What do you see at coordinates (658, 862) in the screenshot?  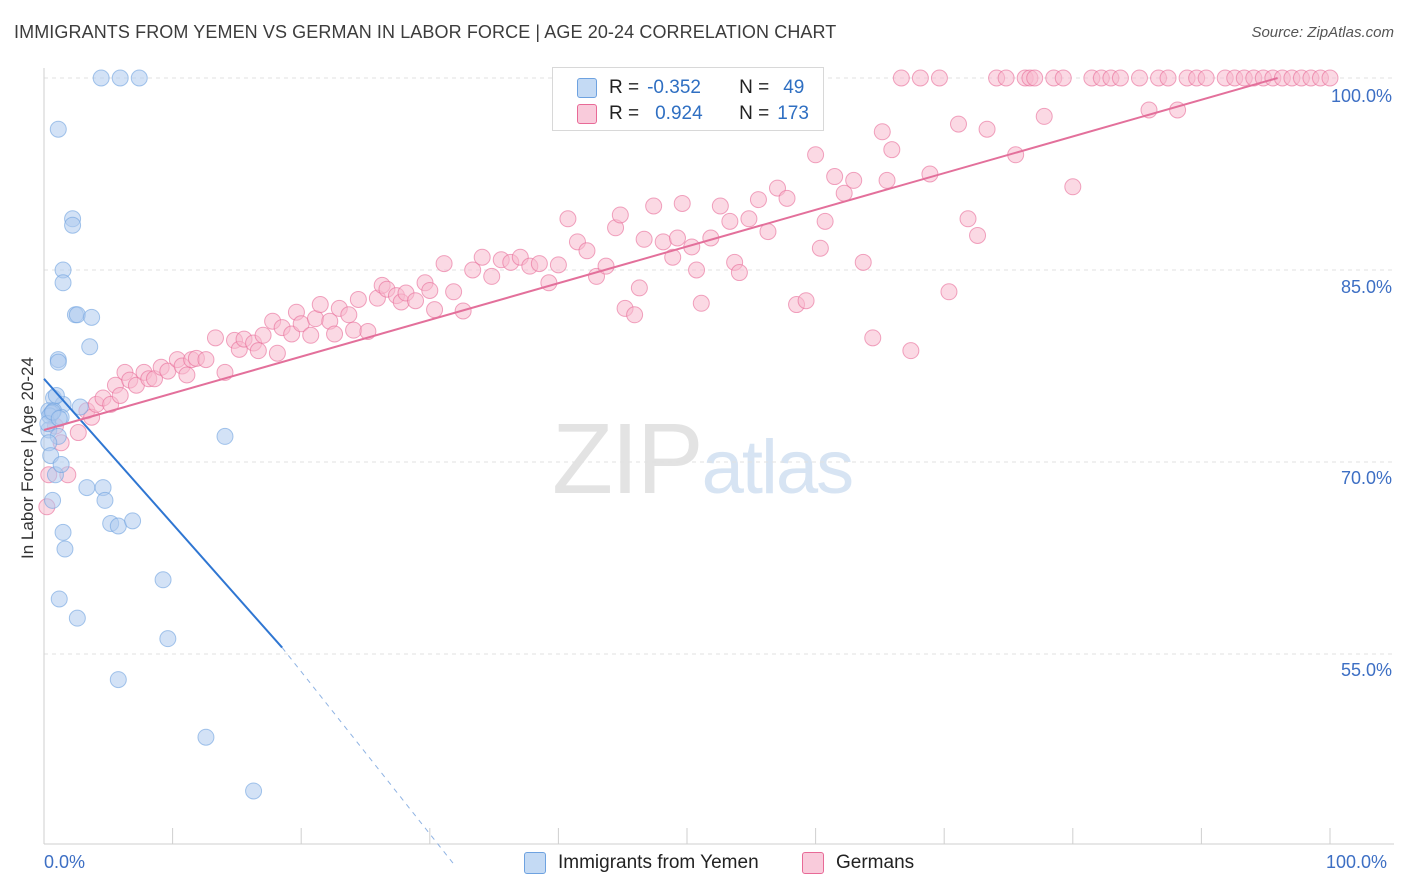 I see `legend-label: Immigrants from Yemen` at bounding box center [658, 862].